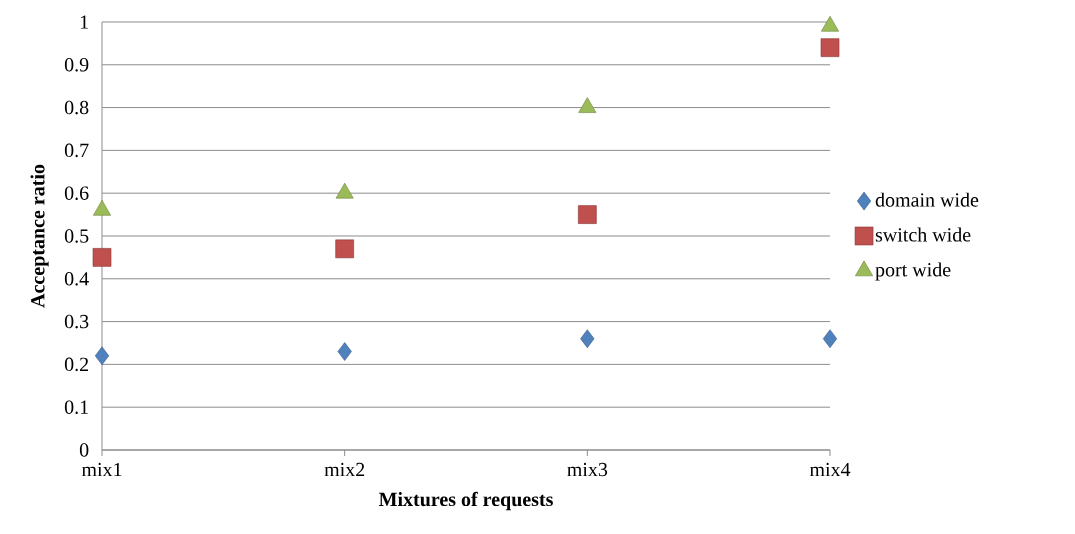 Image resolution: width=1075 pixels, height=534 pixels. What do you see at coordinates (84, 450) in the screenshot?
I see `y-tick-label: 0` at bounding box center [84, 450].